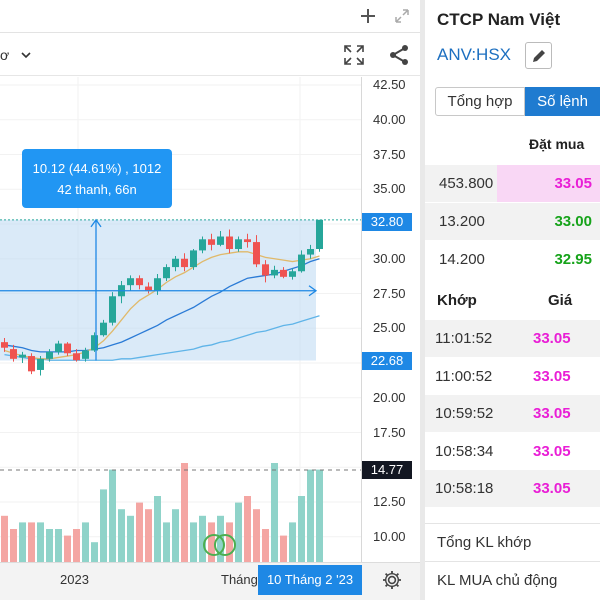  Describe the element at coordinates (562, 101) in the screenshot. I see `tab-orders: Số lệnh` at that location.